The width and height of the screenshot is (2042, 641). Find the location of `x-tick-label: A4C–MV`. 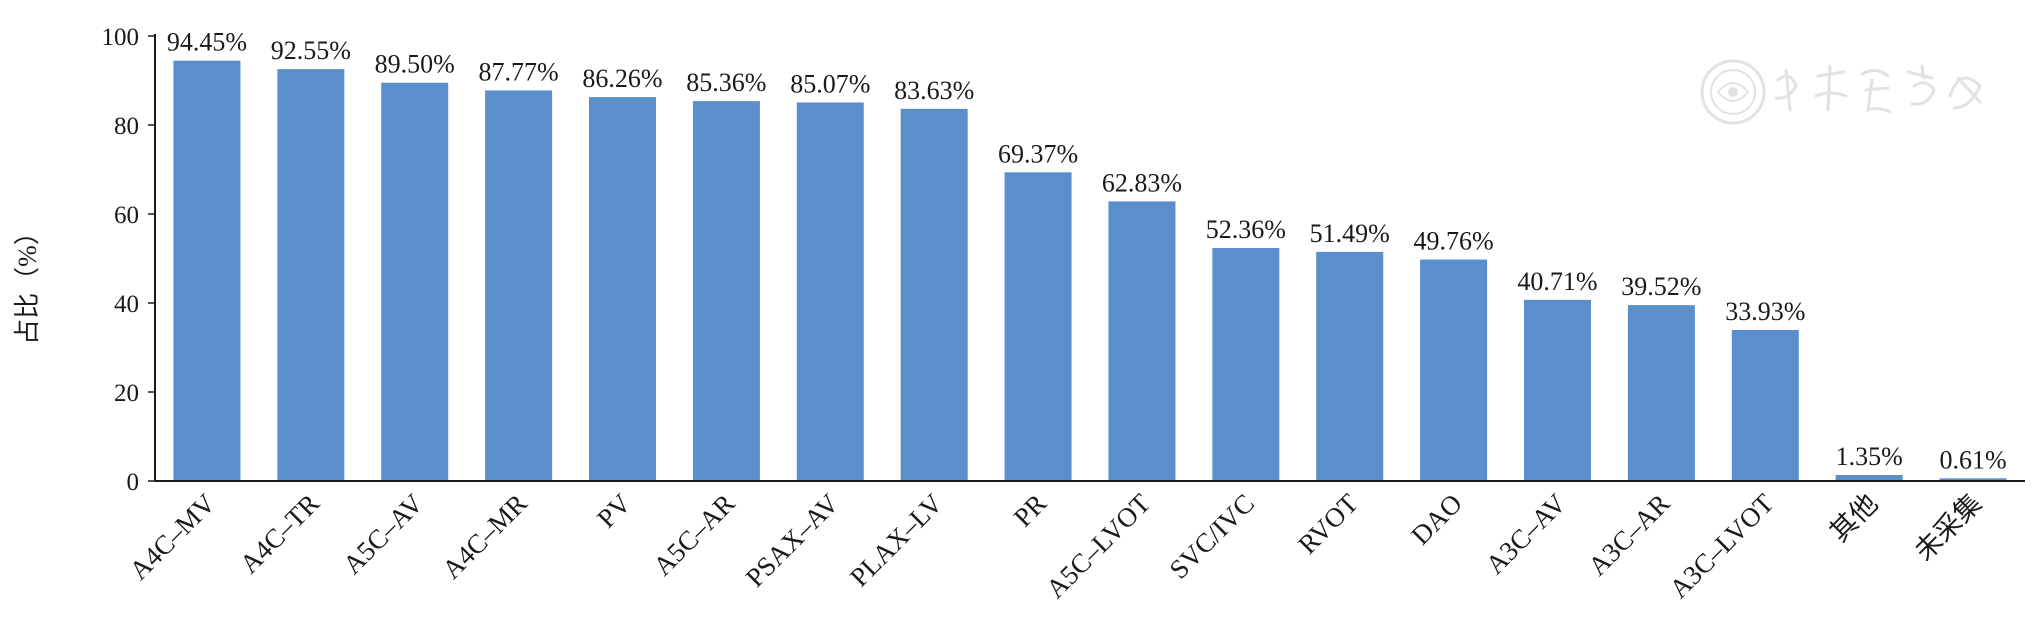

x-tick-label: A4C–MV is located at coordinates (173, 537).